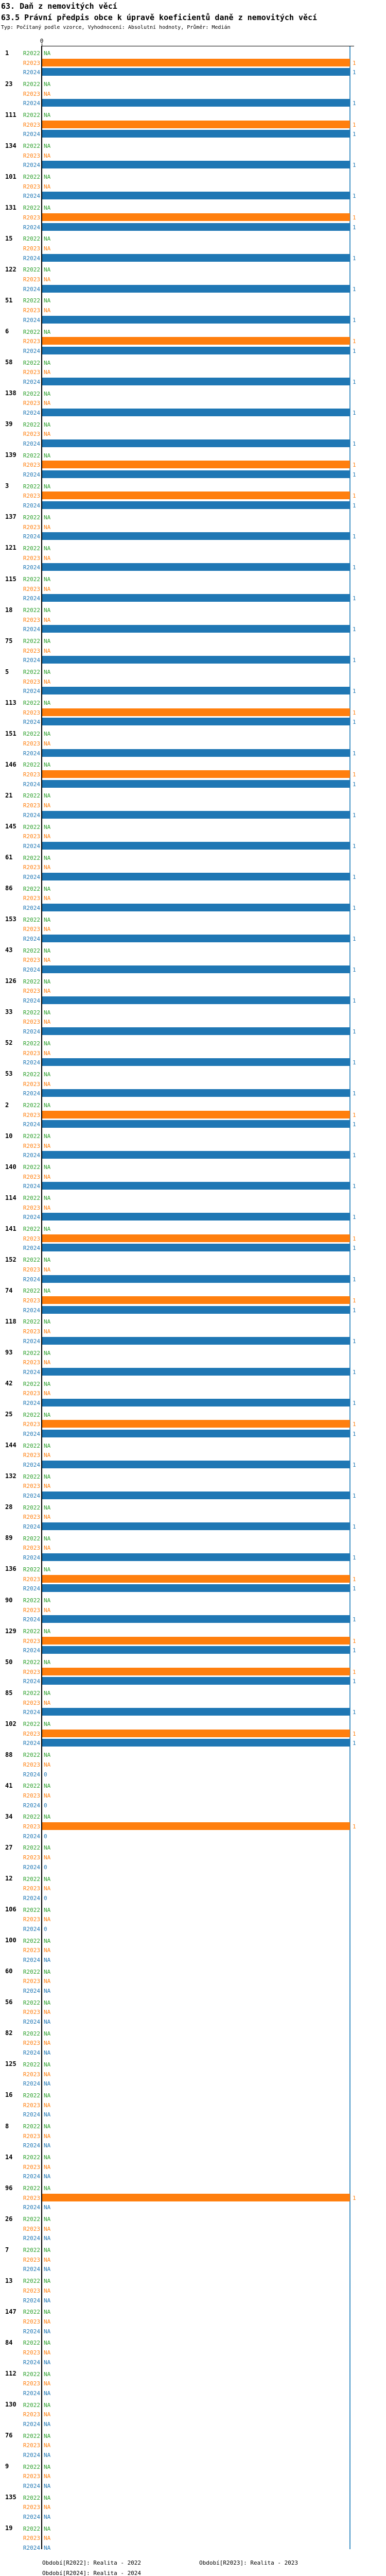 The height and width of the screenshot is (2576, 386). What do you see at coordinates (10, 981) in the screenshot?
I see `category-label: 126` at bounding box center [10, 981].